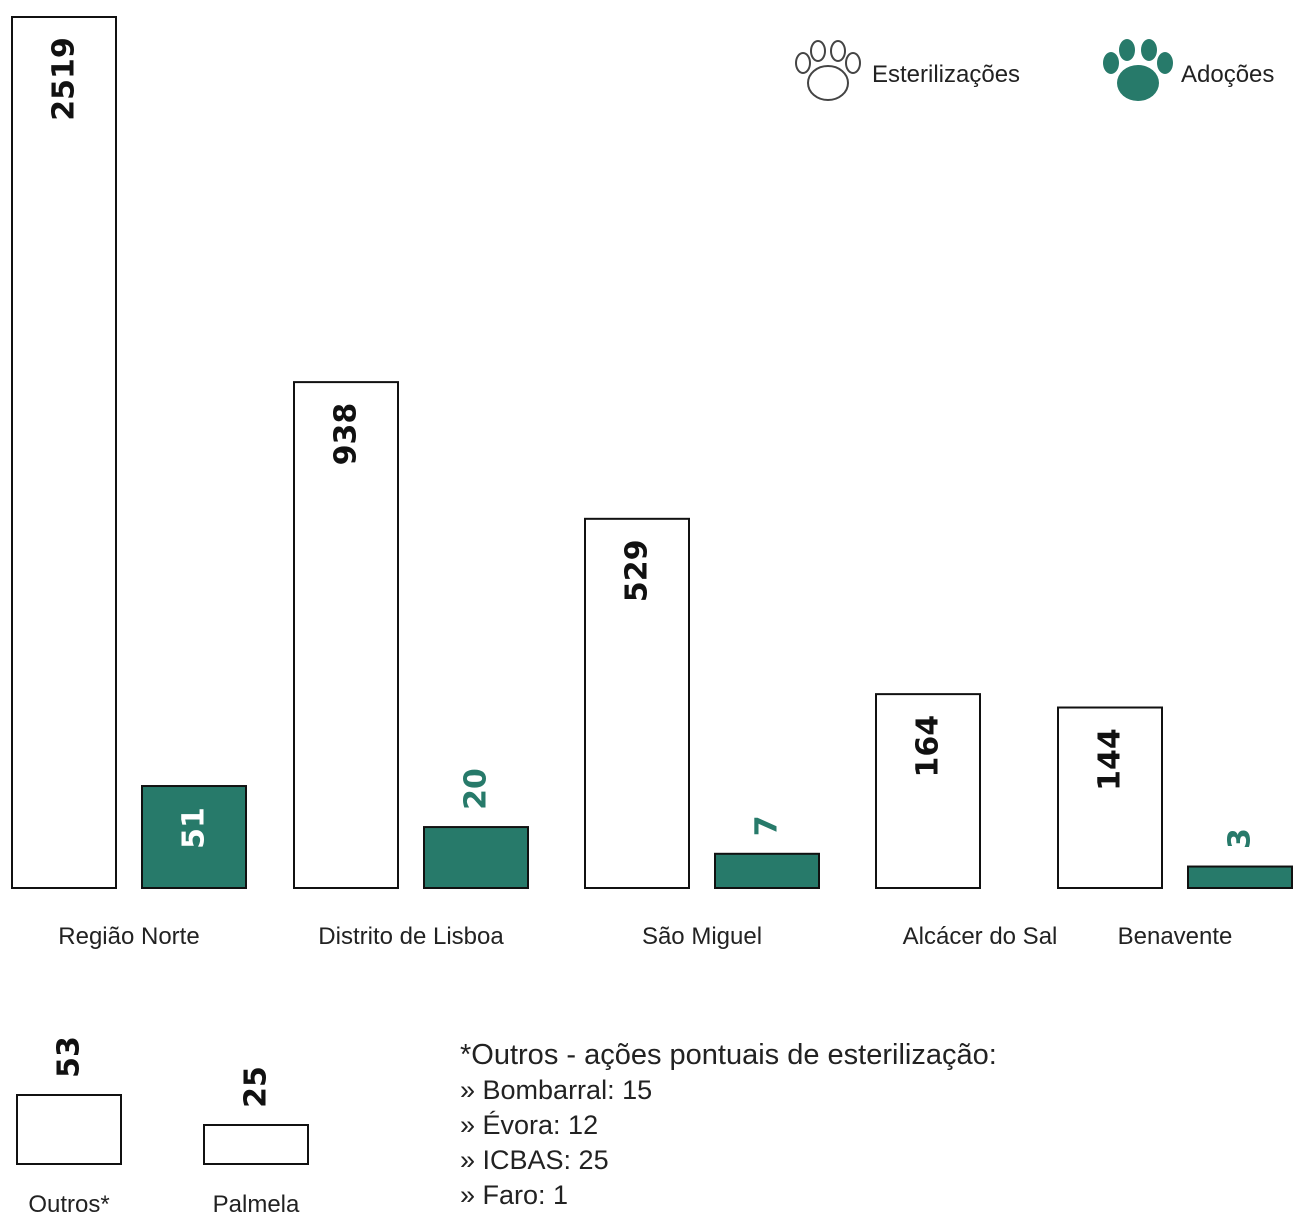 This screenshot has height=1221, width=1295. Describe the element at coordinates (162, 1127) in the screenshot. I see `secondary-bars: 53 Outros* 25 Palmela` at that location.